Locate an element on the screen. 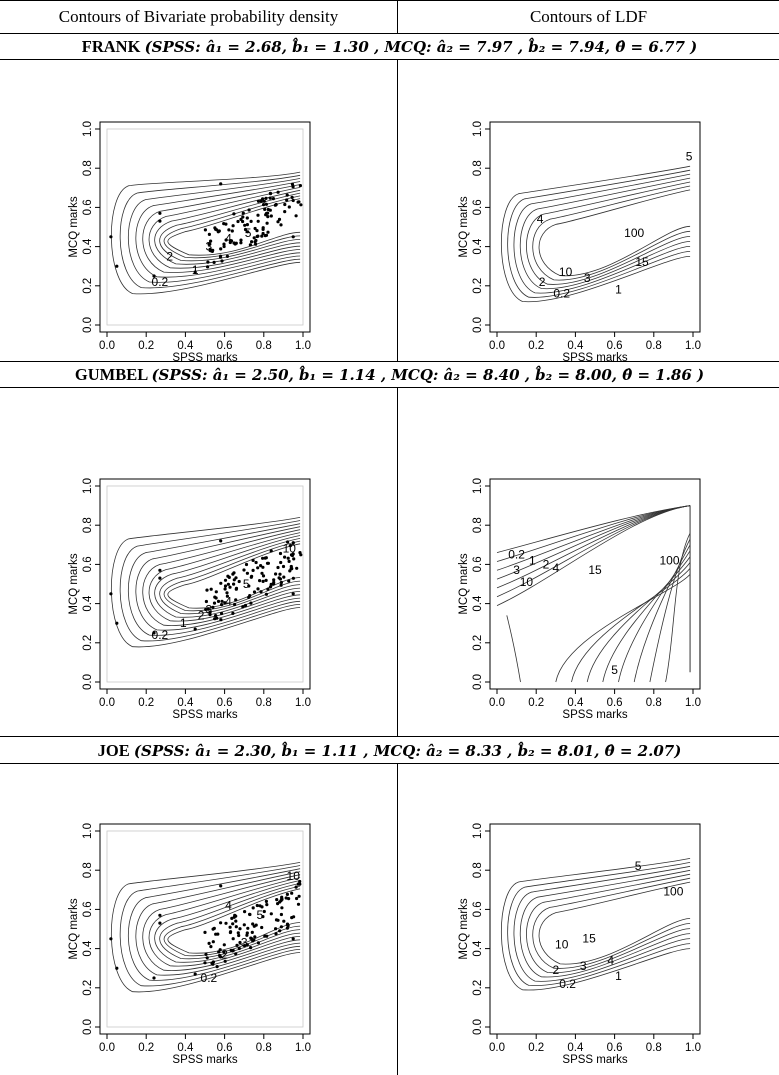 The image size is (779, 1075). frank-density-x-tick-label: 0.4 is located at coordinates (185, 346).